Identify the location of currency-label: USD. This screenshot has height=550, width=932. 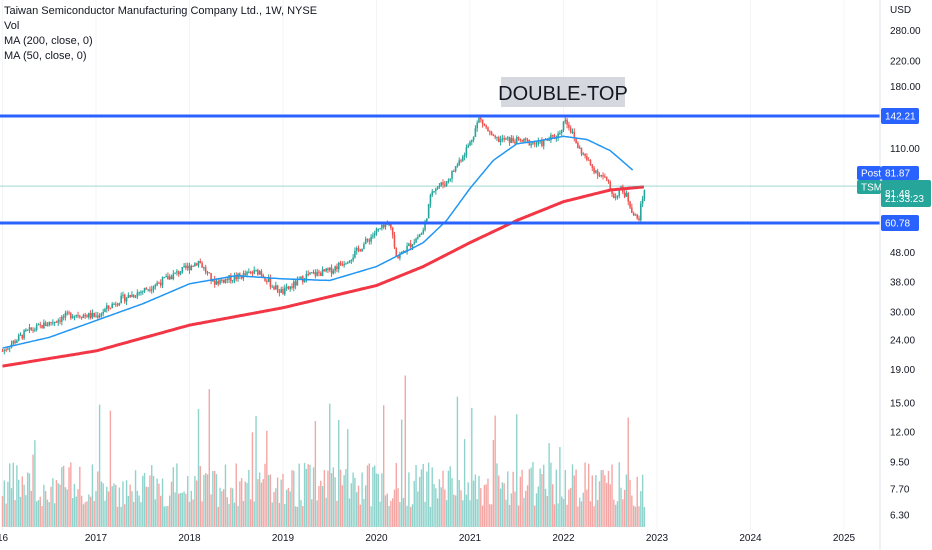
(900, 10).